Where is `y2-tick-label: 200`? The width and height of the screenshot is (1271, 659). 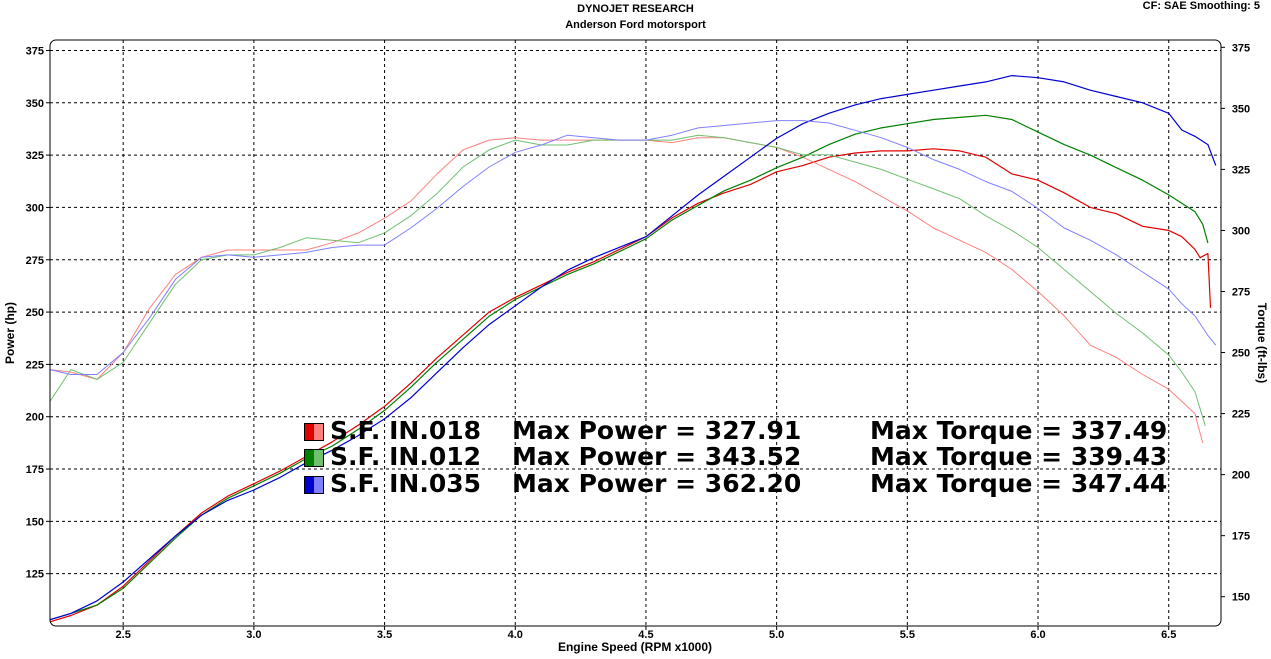 y2-tick-label: 200 is located at coordinates (1241, 476).